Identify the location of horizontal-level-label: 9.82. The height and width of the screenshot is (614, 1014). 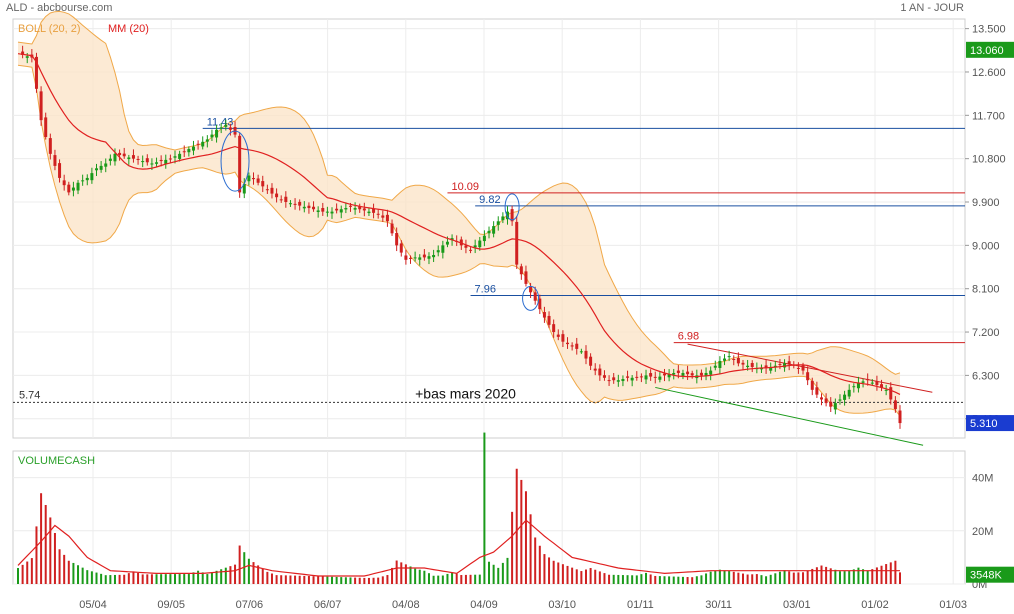
(489, 200).